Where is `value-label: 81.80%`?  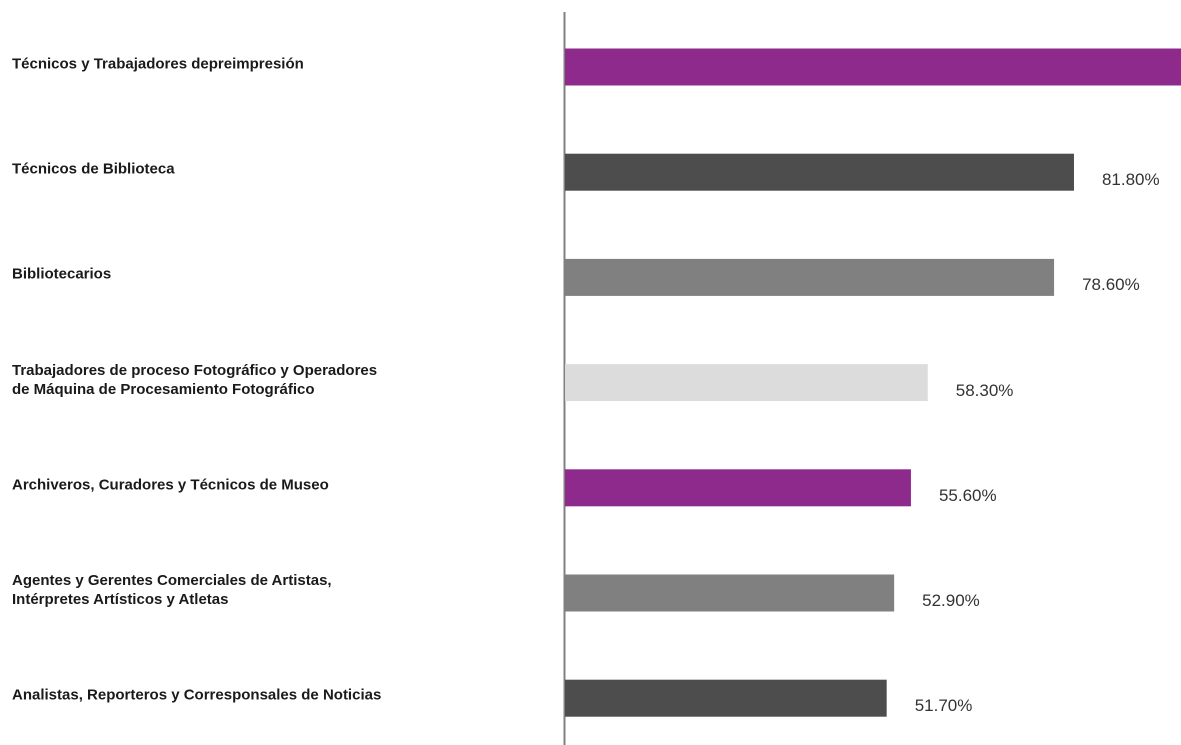
value-label: 81.80% is located at coordinates (1130, 180).